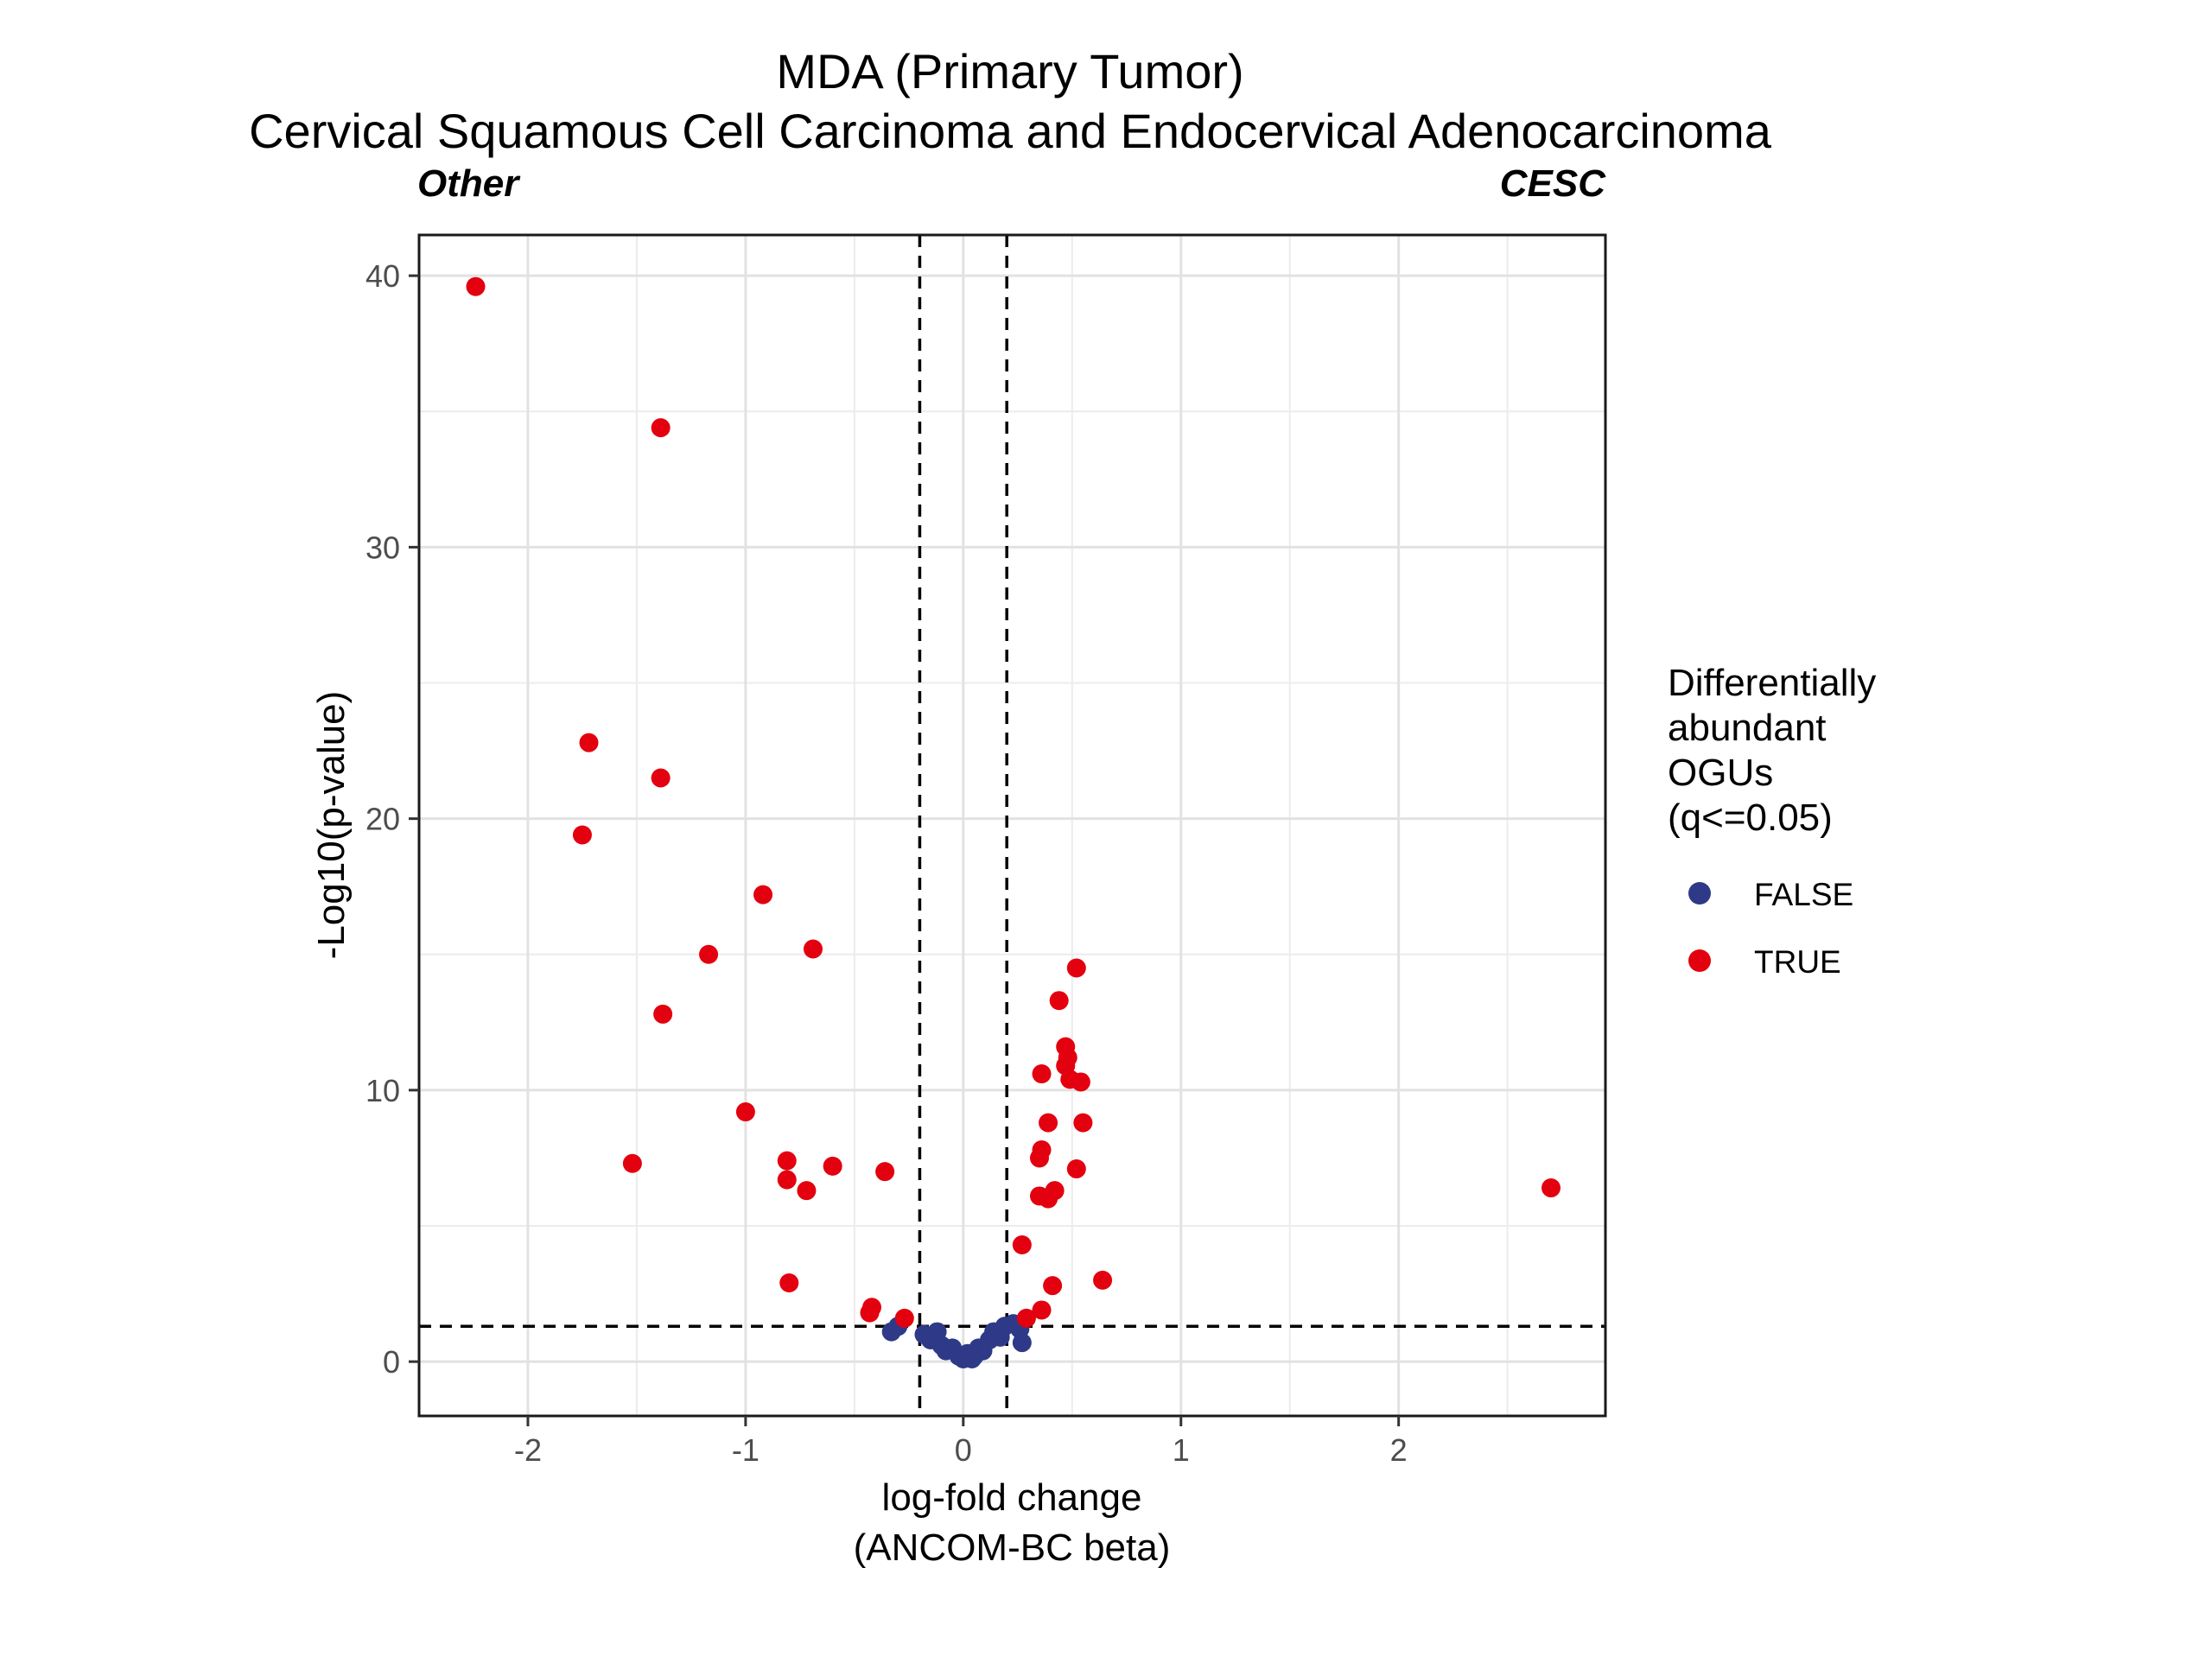 This screenshot has height=1663, width=2212. Describe the element at coordinates (746, 1450) in the screenshot. I see `x-tick-label: -1` at that location.